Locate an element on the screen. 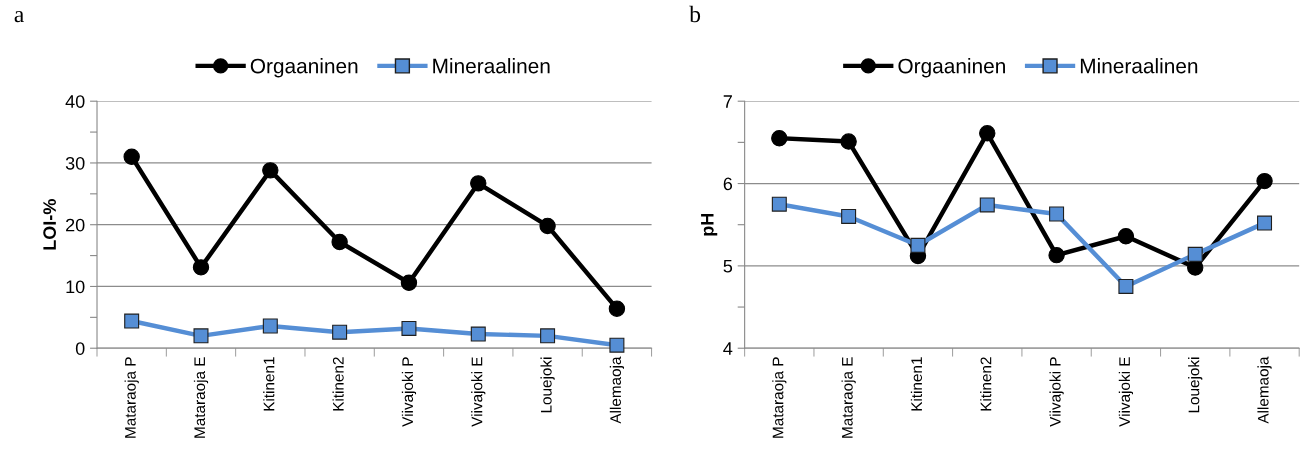  y-tick-label: 5 is located at coordinates (728, 266).